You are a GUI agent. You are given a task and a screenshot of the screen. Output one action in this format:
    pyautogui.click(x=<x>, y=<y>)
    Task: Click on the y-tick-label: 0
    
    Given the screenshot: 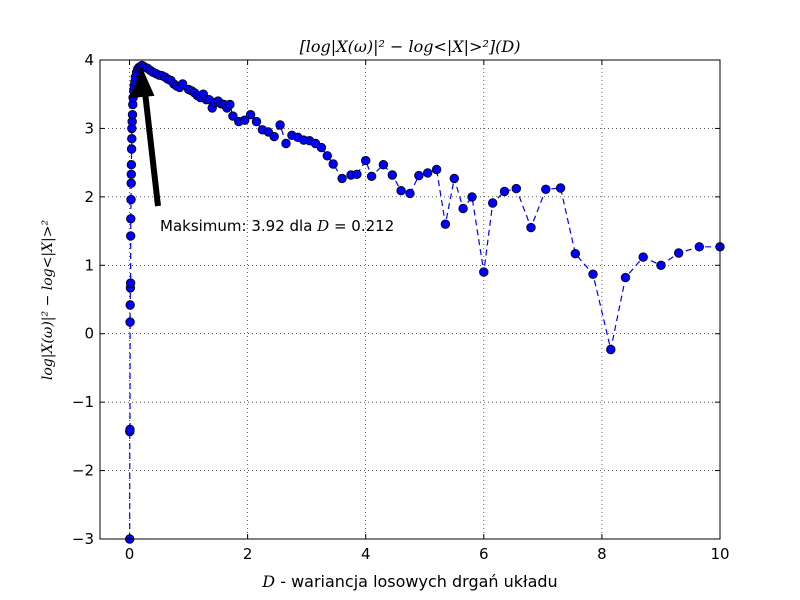 What is the action you would take?
    pyautogui.click(x=89, y=334)
    